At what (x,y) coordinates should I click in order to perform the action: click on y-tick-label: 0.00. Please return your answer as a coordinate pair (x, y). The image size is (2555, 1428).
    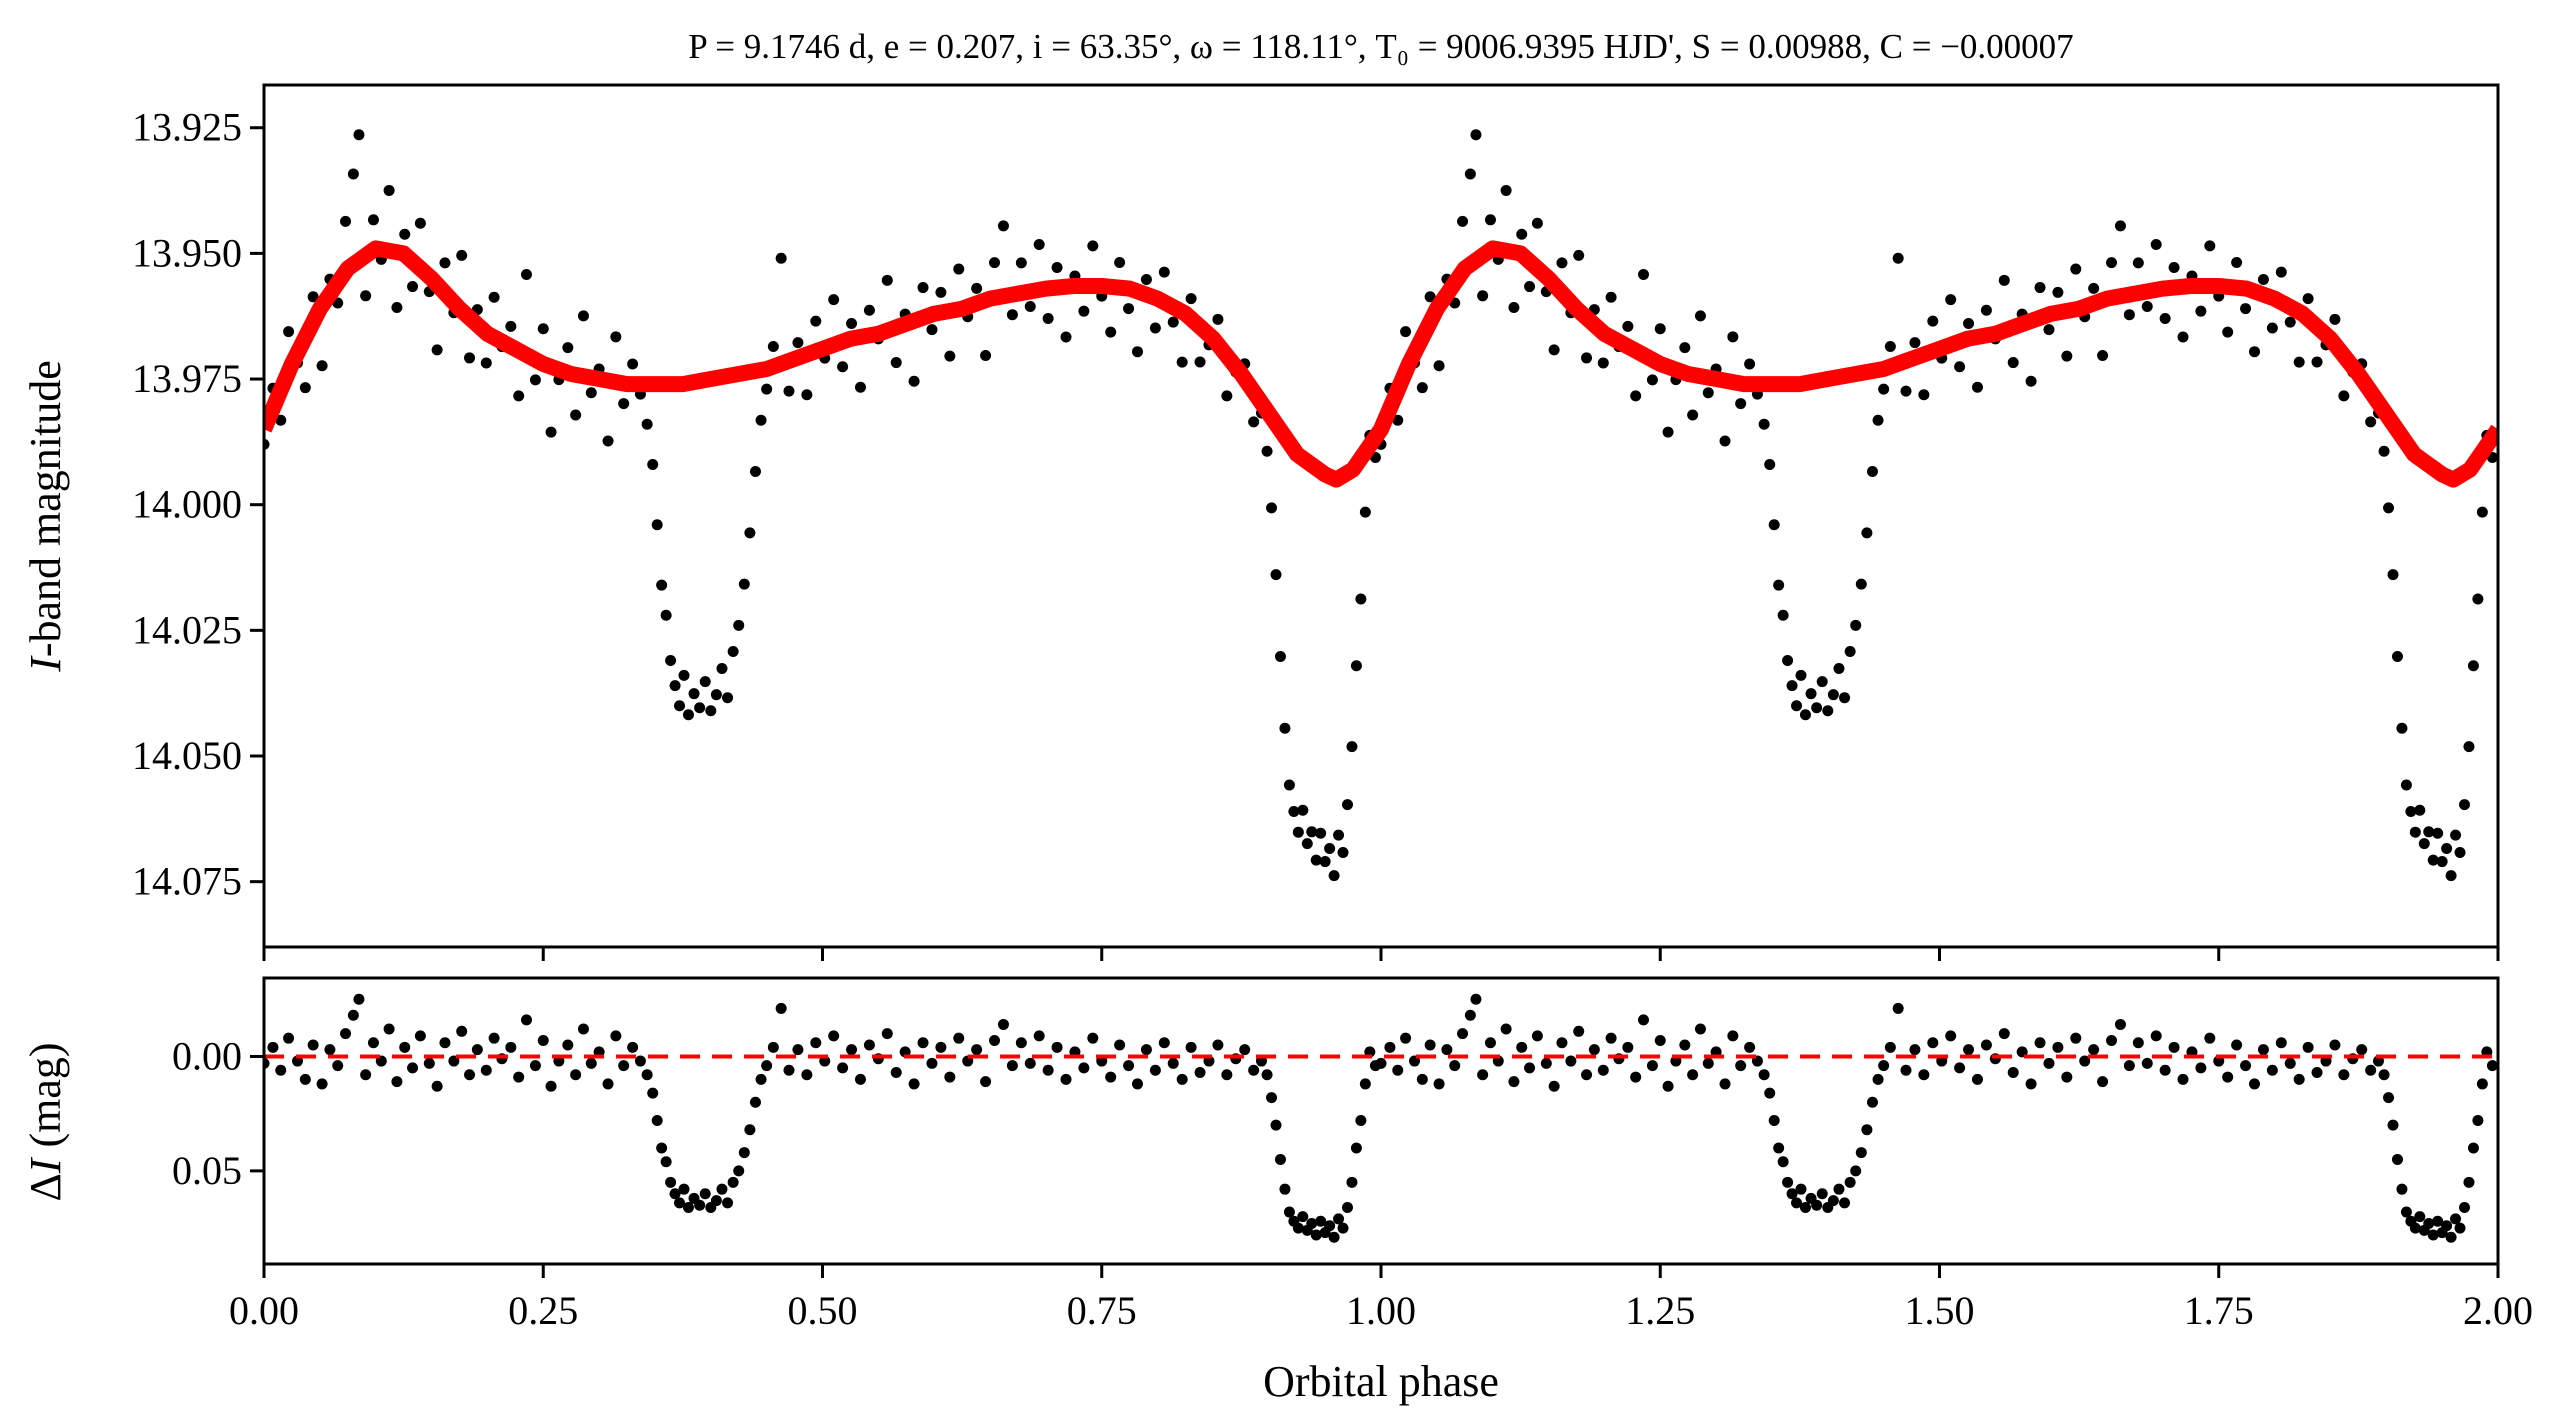
    Looking at the image, I should click on (207, 1055).